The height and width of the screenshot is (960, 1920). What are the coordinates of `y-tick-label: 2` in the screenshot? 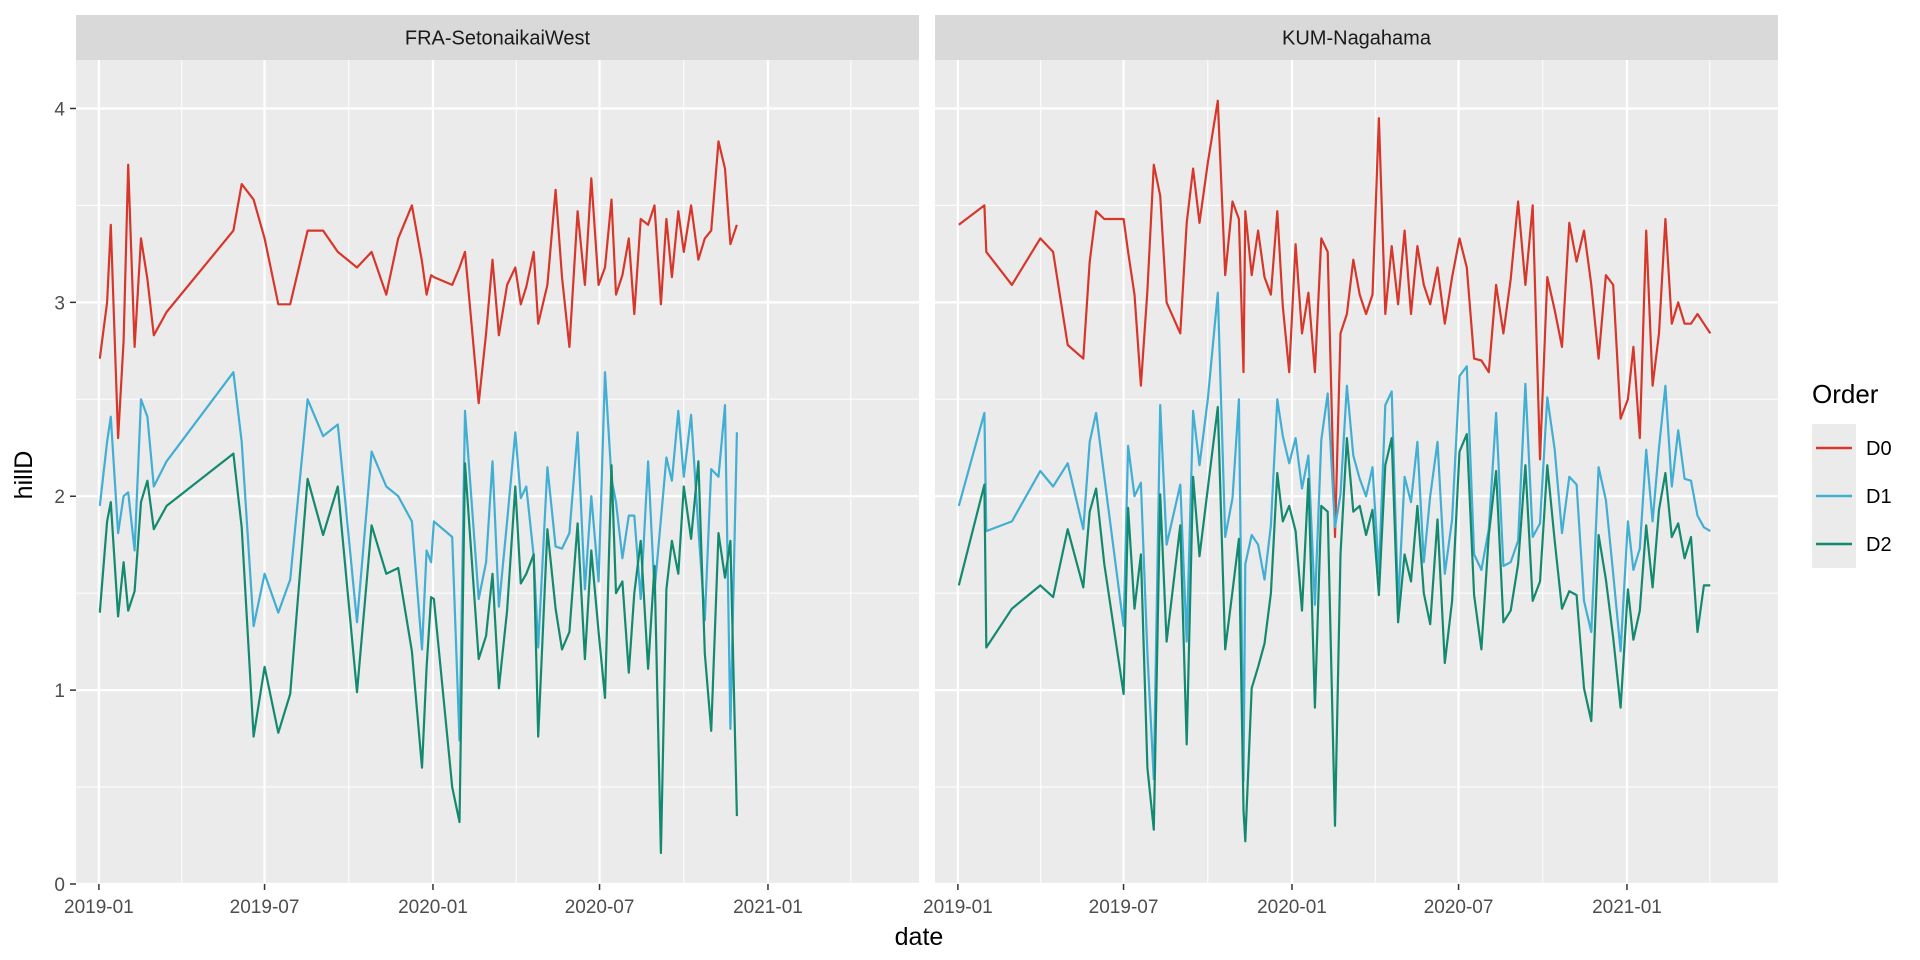 It's located at (59, 497).